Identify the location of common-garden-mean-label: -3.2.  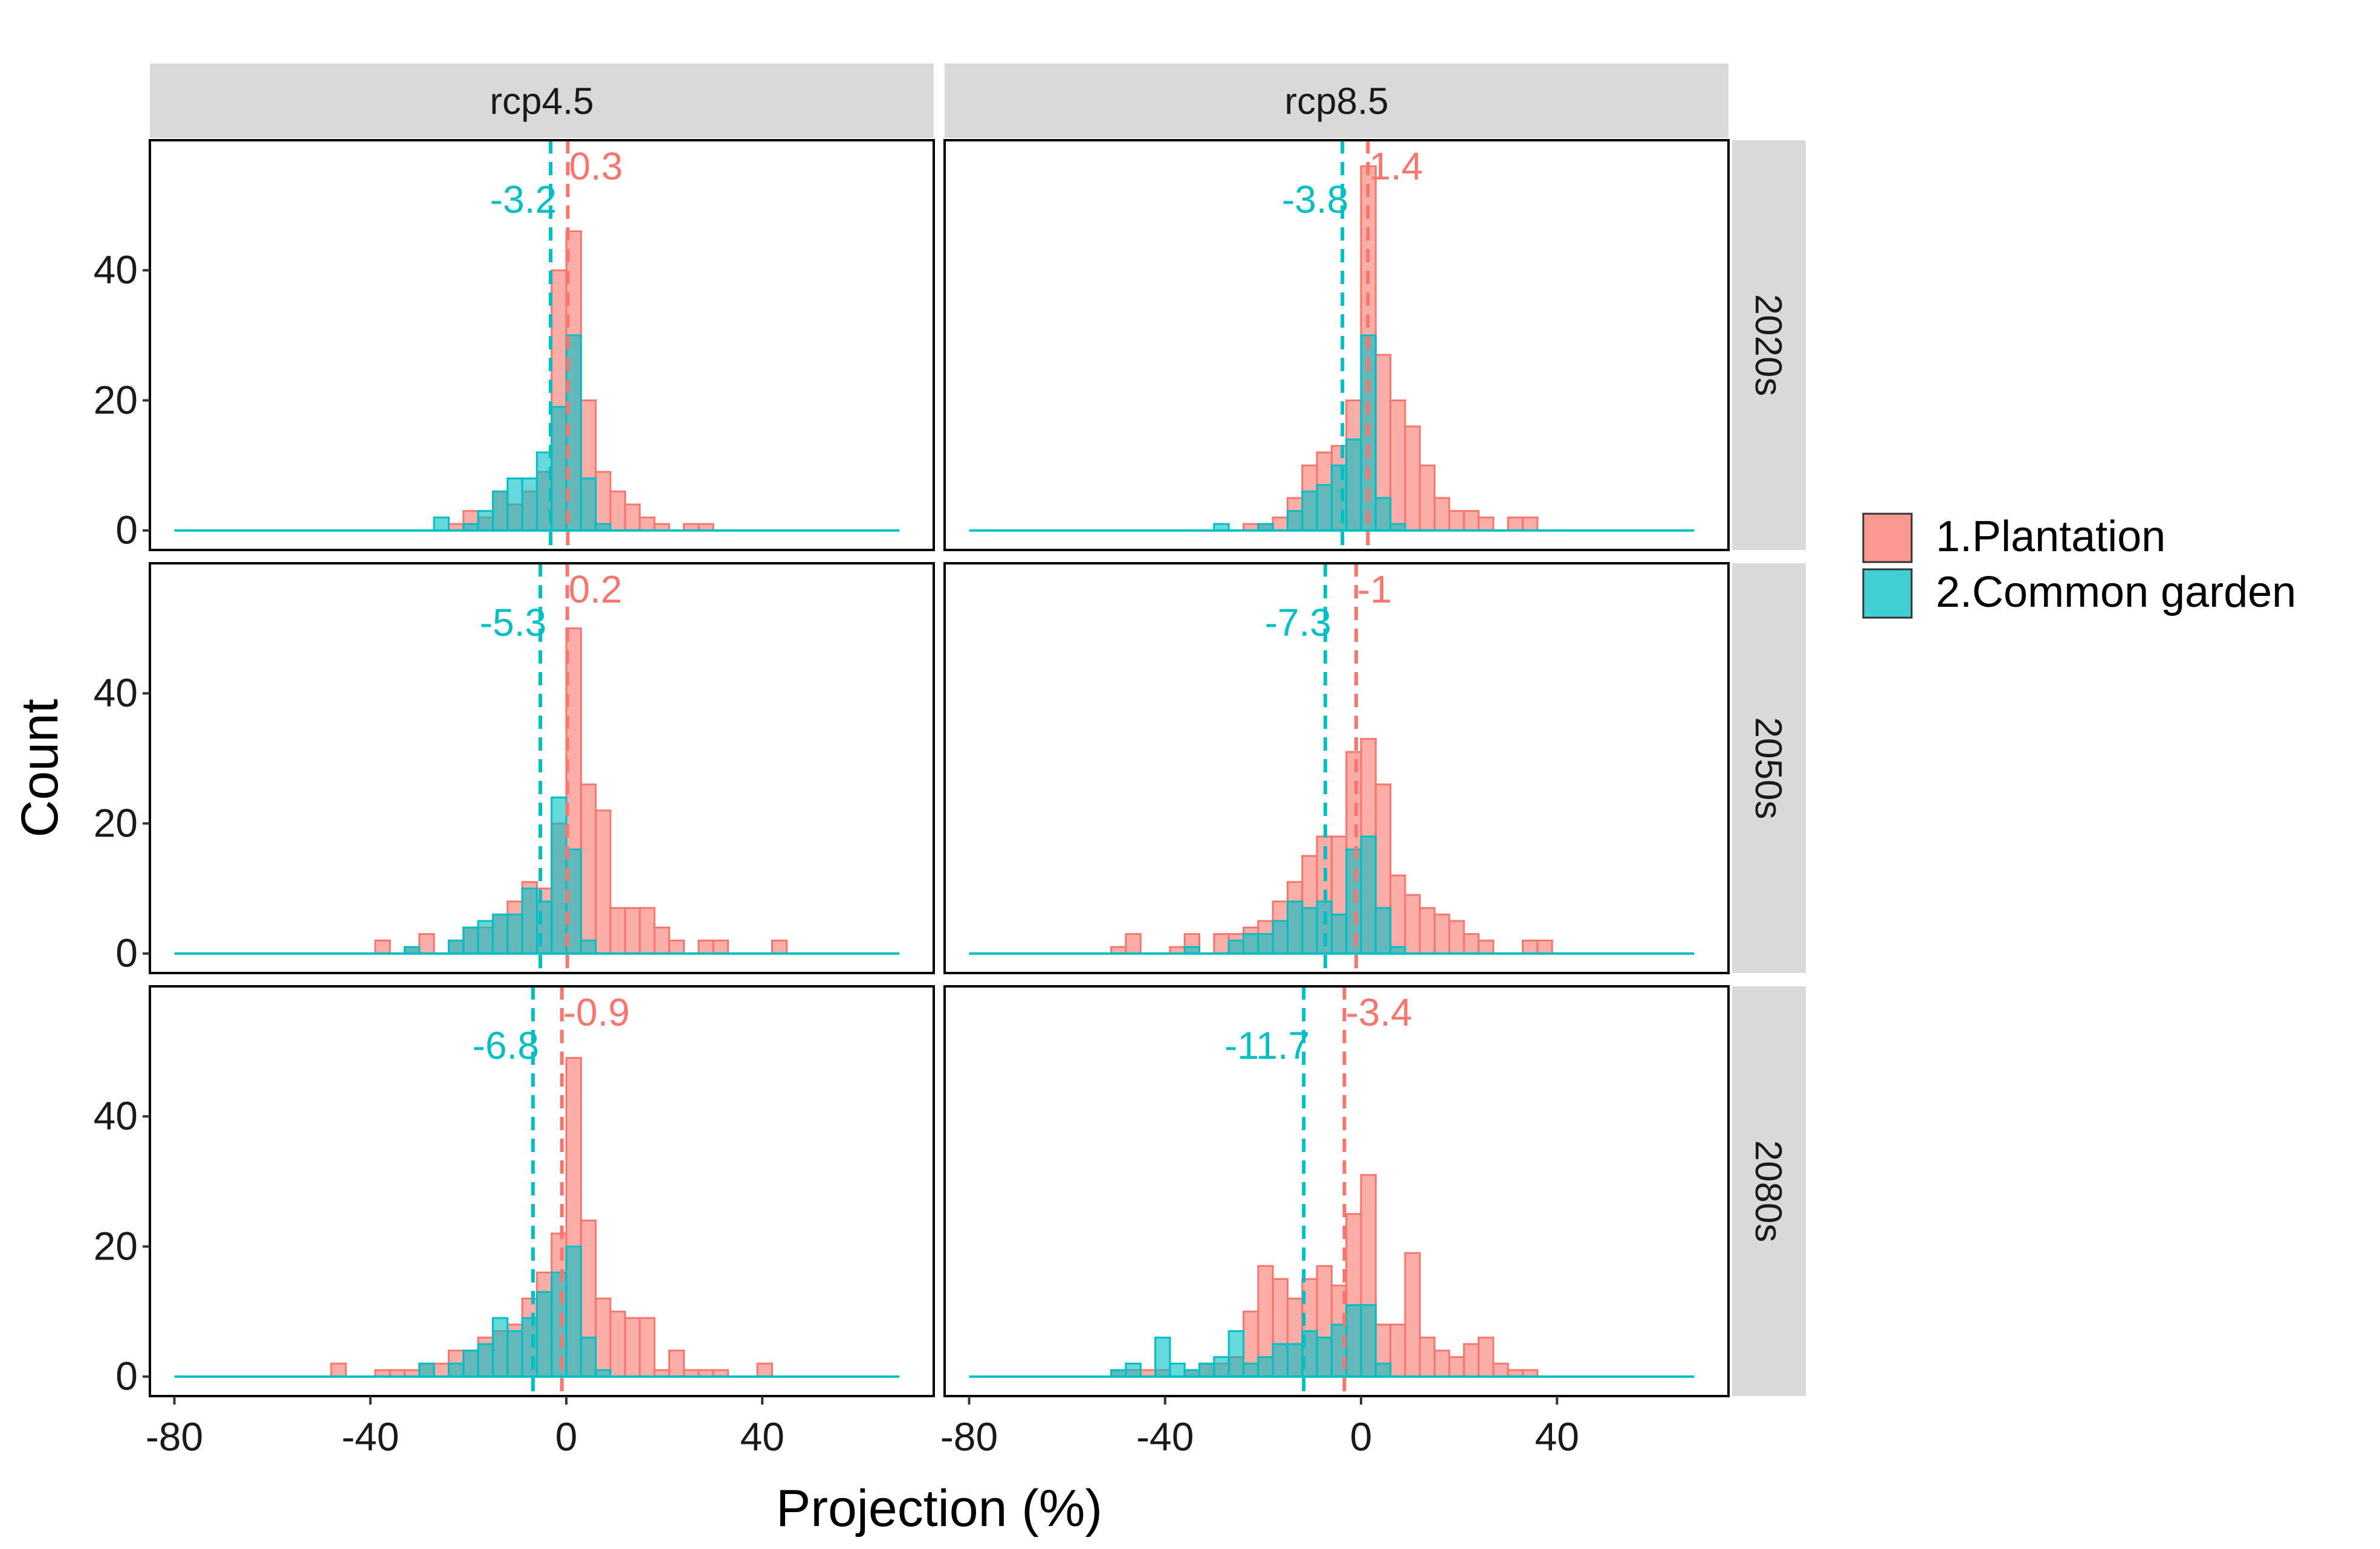
(523, 199).